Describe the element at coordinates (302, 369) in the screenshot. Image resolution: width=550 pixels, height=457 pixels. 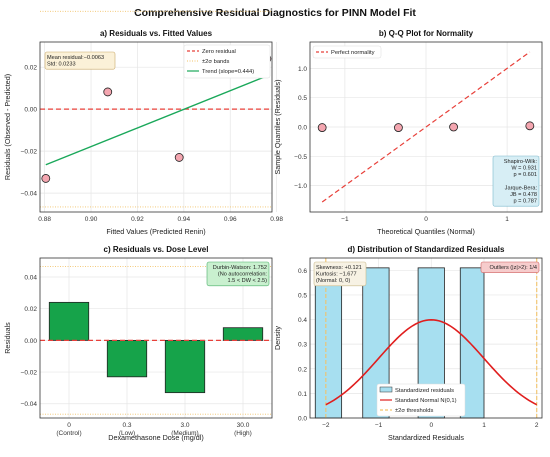
I see `y-tick-label: 0.2` at that location.